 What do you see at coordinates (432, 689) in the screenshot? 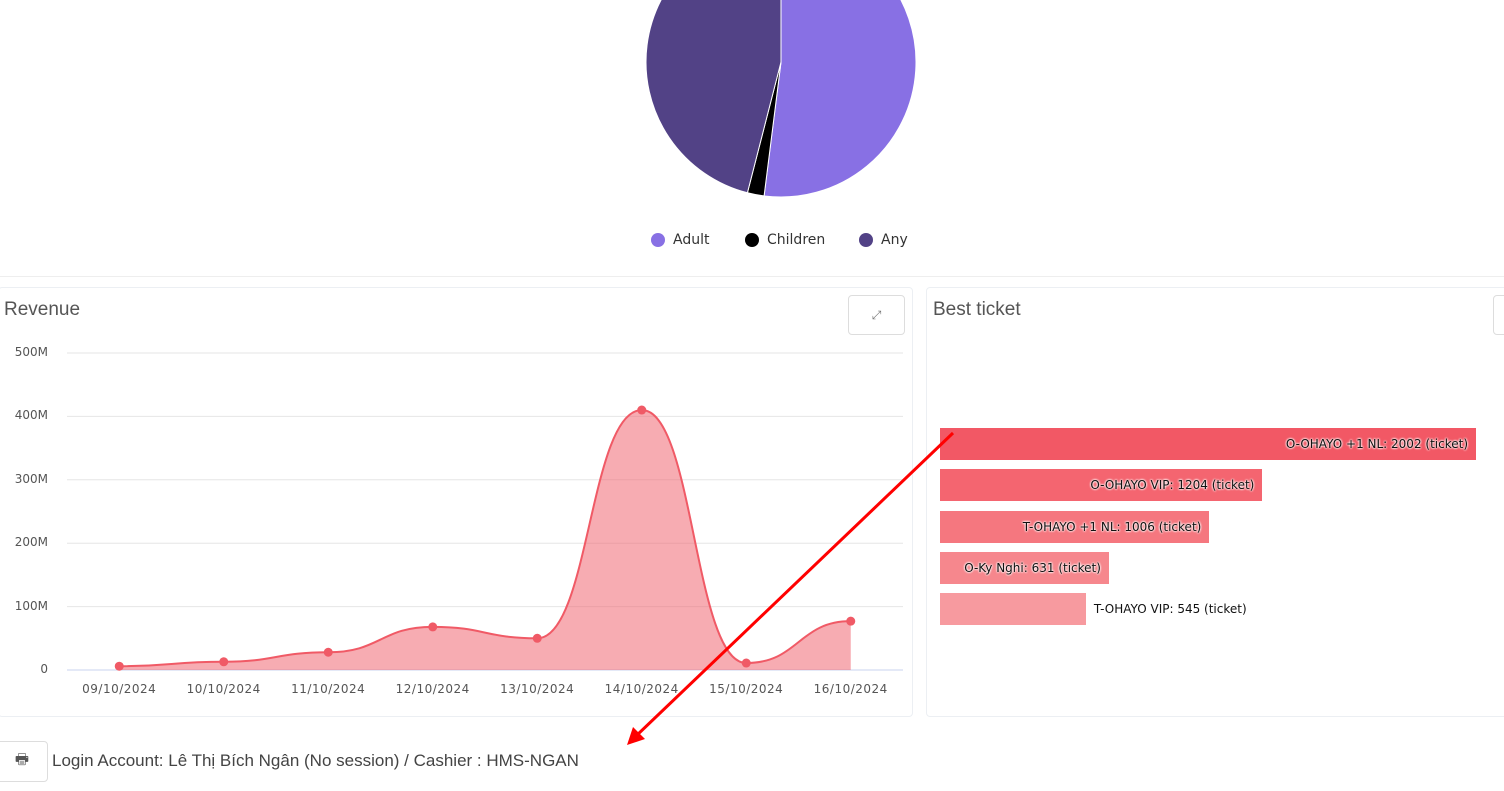
I see `x-tick-label: 12/10/2024` at bounding box center [432, 689].